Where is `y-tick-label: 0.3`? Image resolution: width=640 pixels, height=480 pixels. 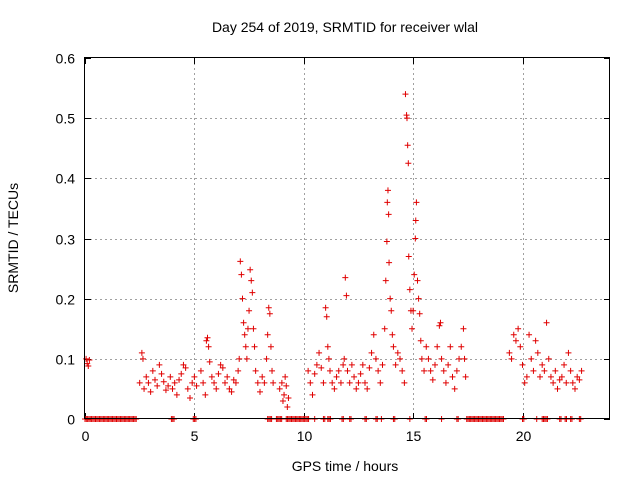
y-tick-label: 0.3 is located at coordinates (66, 240).